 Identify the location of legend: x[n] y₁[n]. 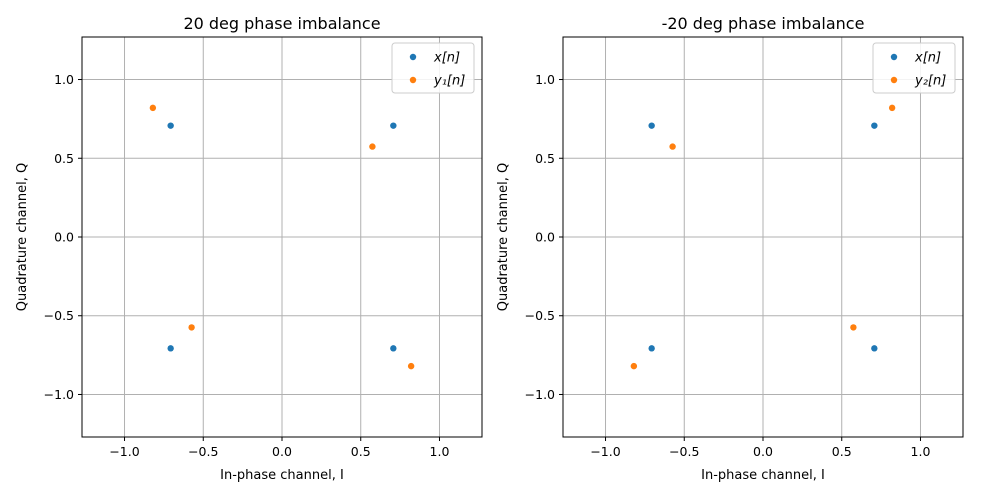
(433, 68).